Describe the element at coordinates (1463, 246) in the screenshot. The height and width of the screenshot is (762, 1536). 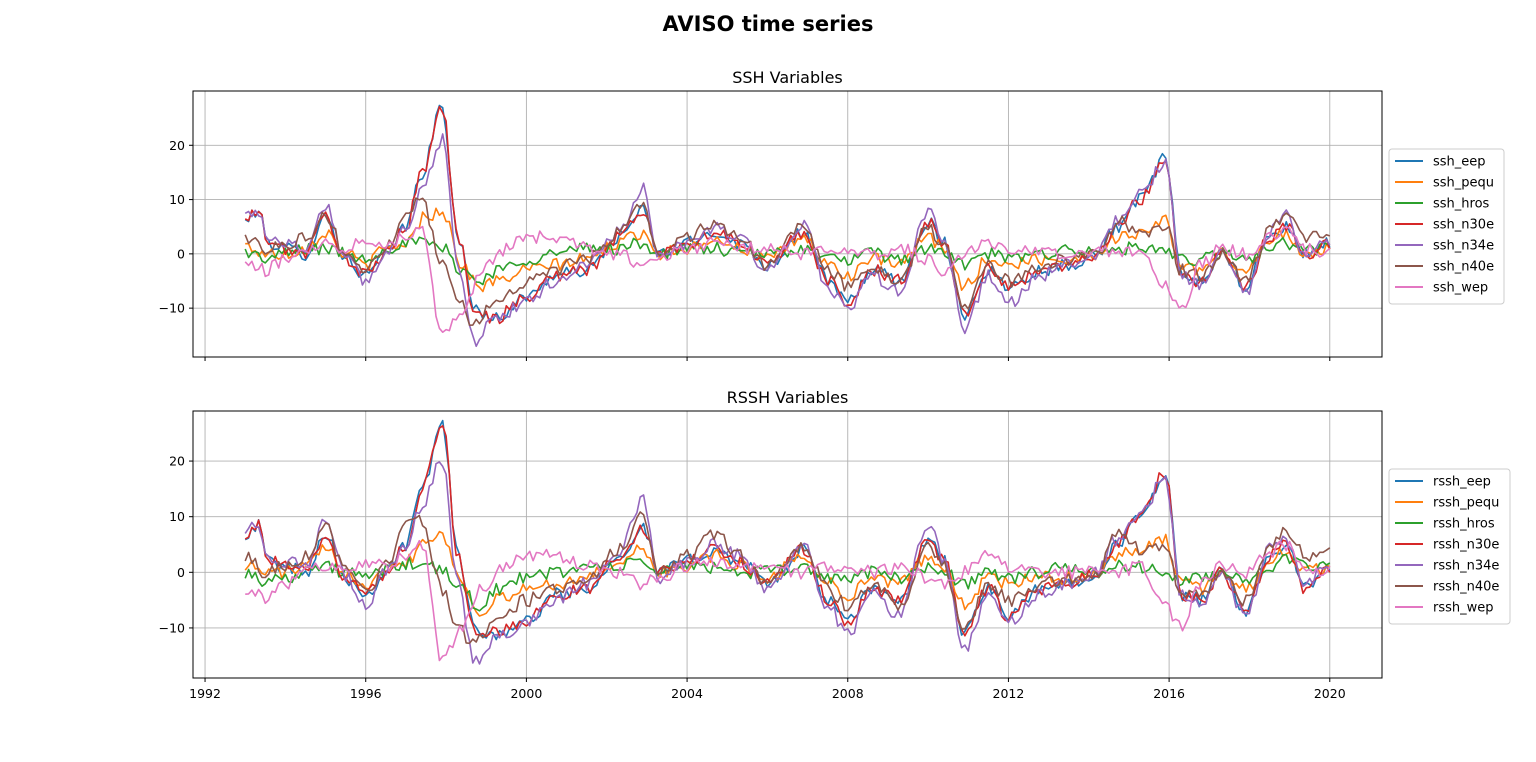
I see `legend-entry: ssh_n34e` at that location.